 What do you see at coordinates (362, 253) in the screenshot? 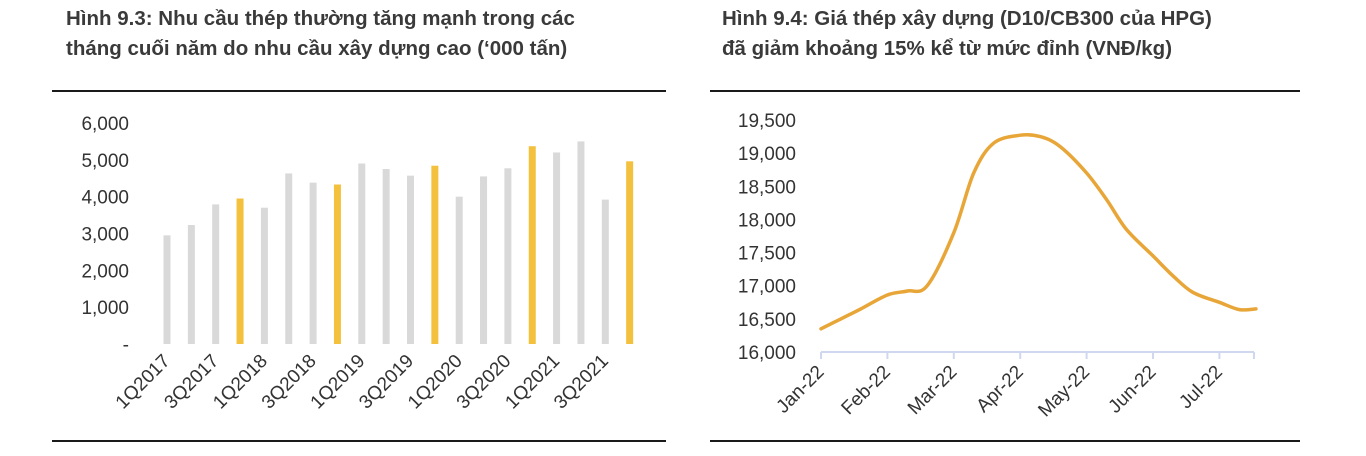
I see `bar-1Q2019` at bounding box center [362, 253].